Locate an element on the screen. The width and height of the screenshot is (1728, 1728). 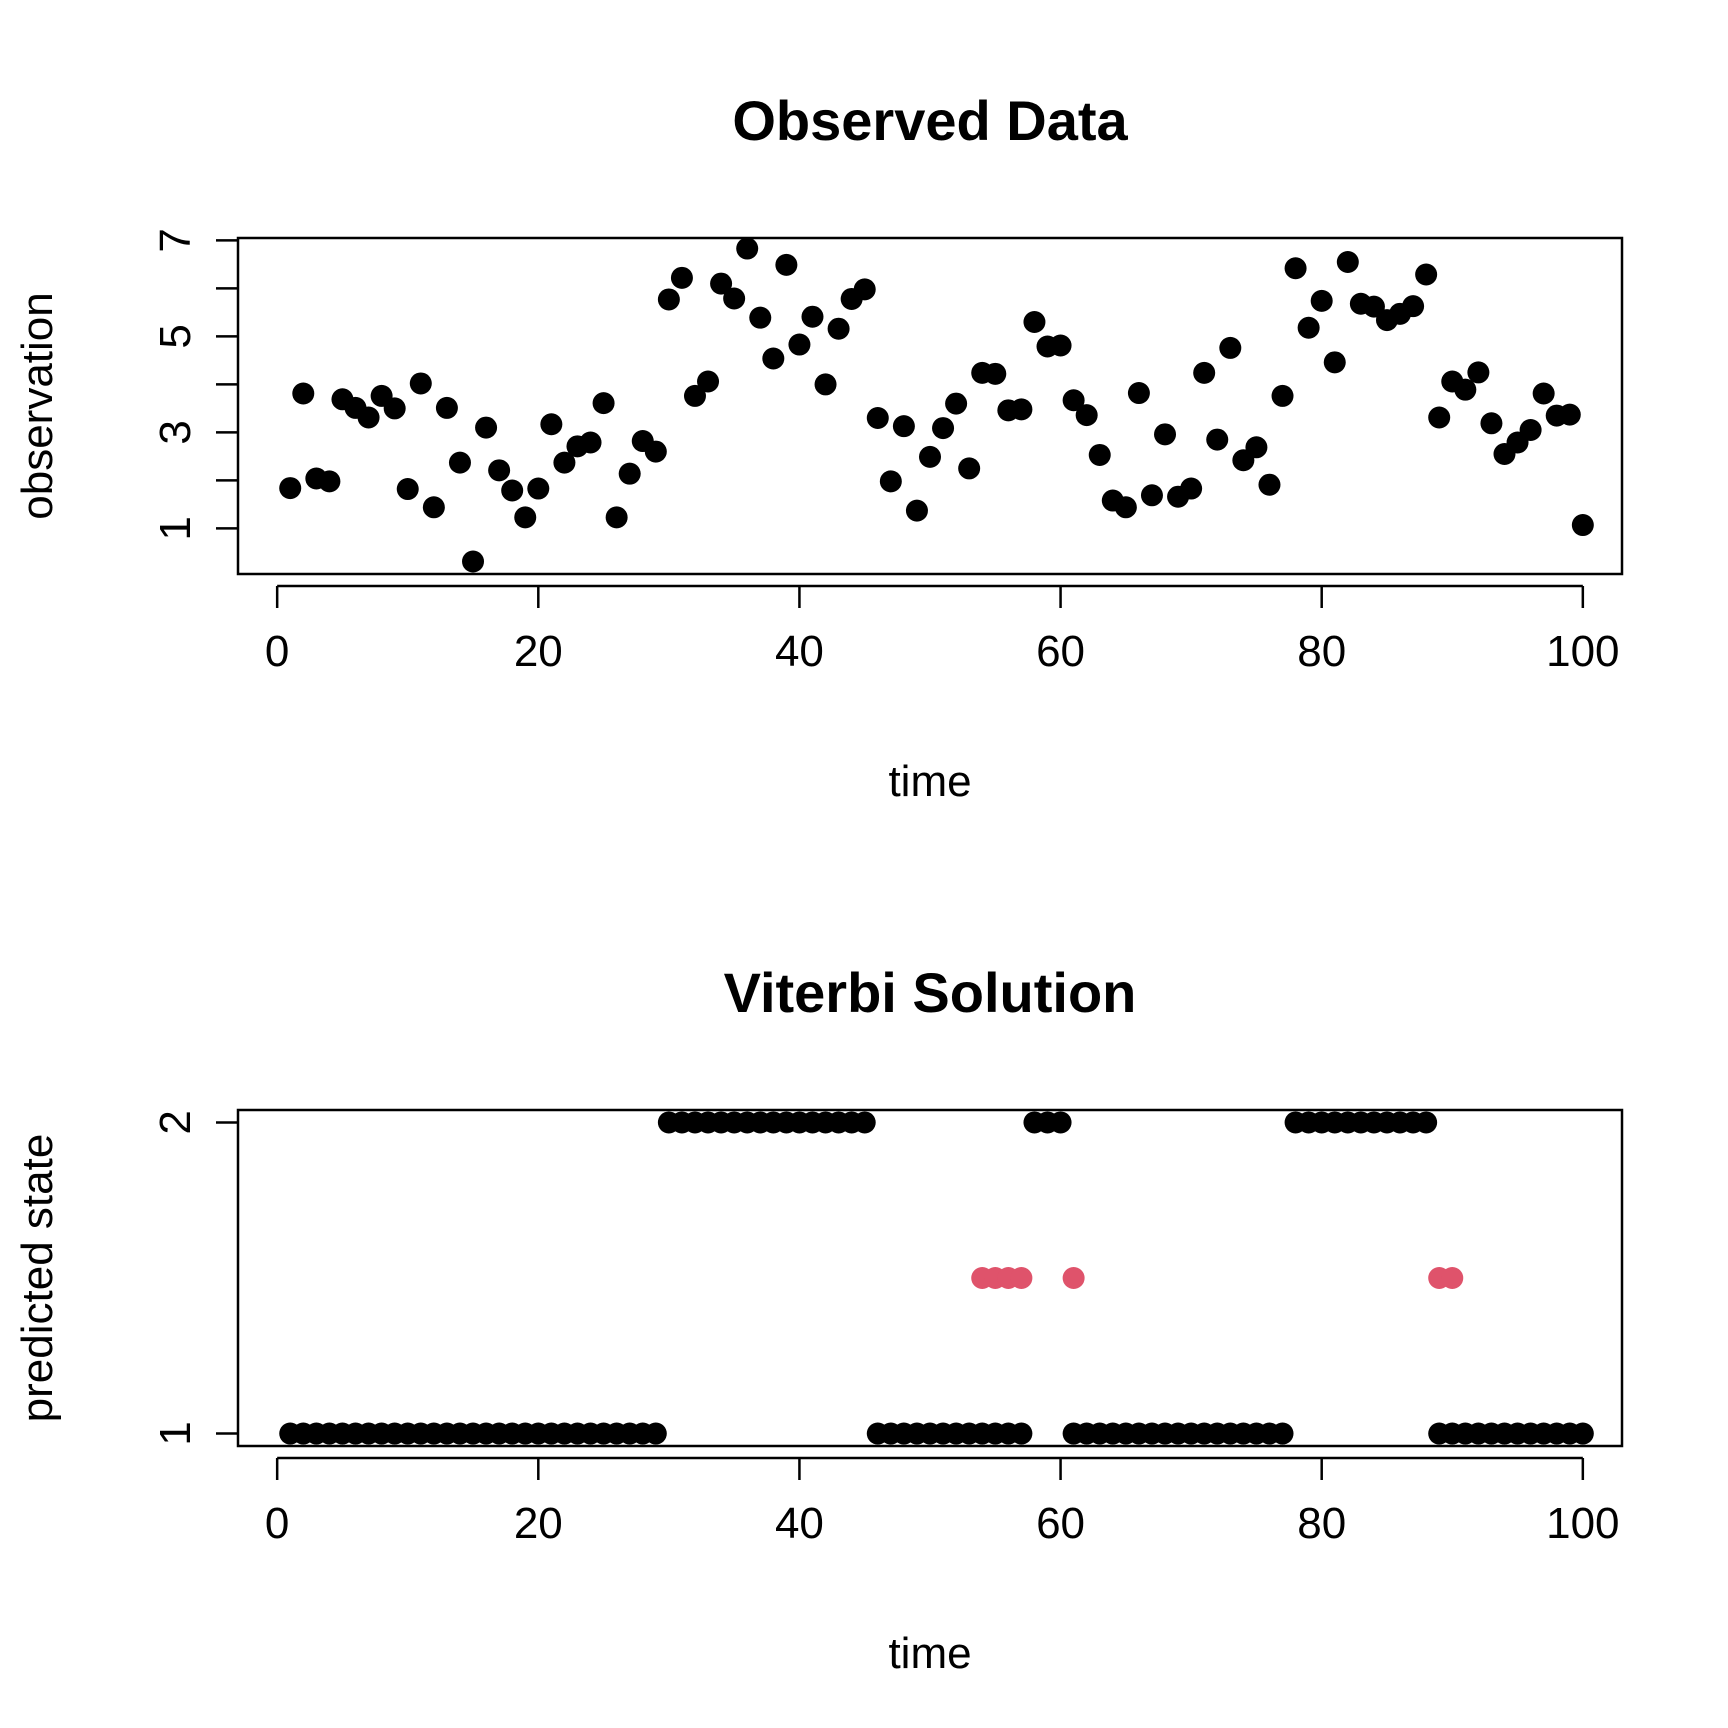
chart-title: Observed Data is located at coordinates (930, 120).